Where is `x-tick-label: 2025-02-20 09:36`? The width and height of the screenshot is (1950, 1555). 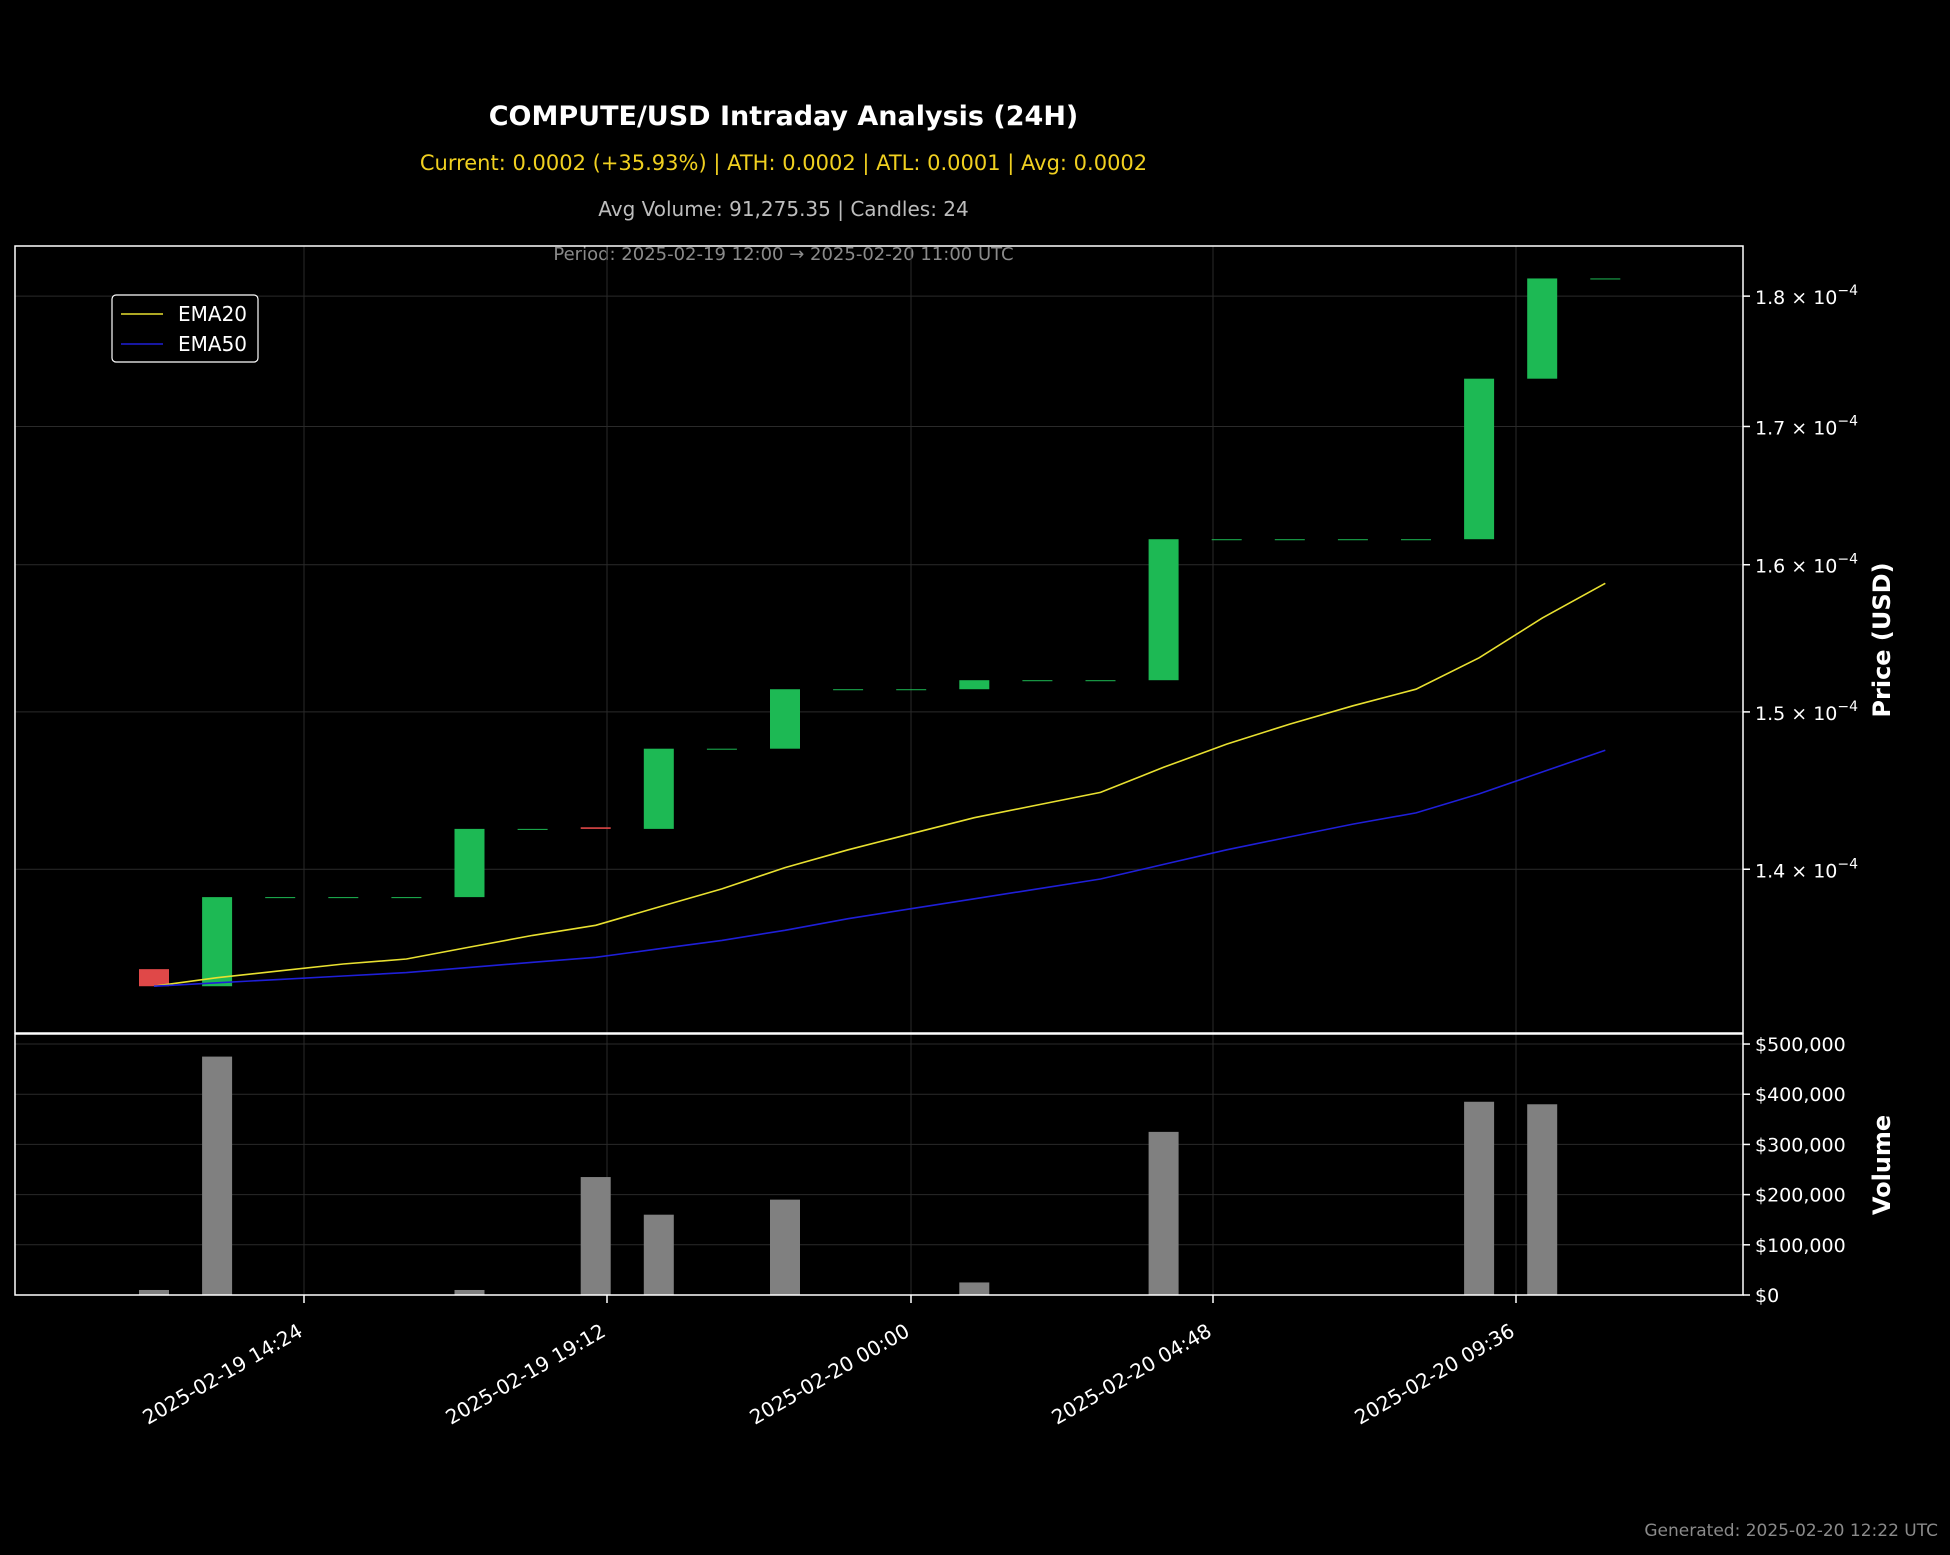
x-tick-label: 2025-02-20 09:36 is located at coordinates (1434, 1374).